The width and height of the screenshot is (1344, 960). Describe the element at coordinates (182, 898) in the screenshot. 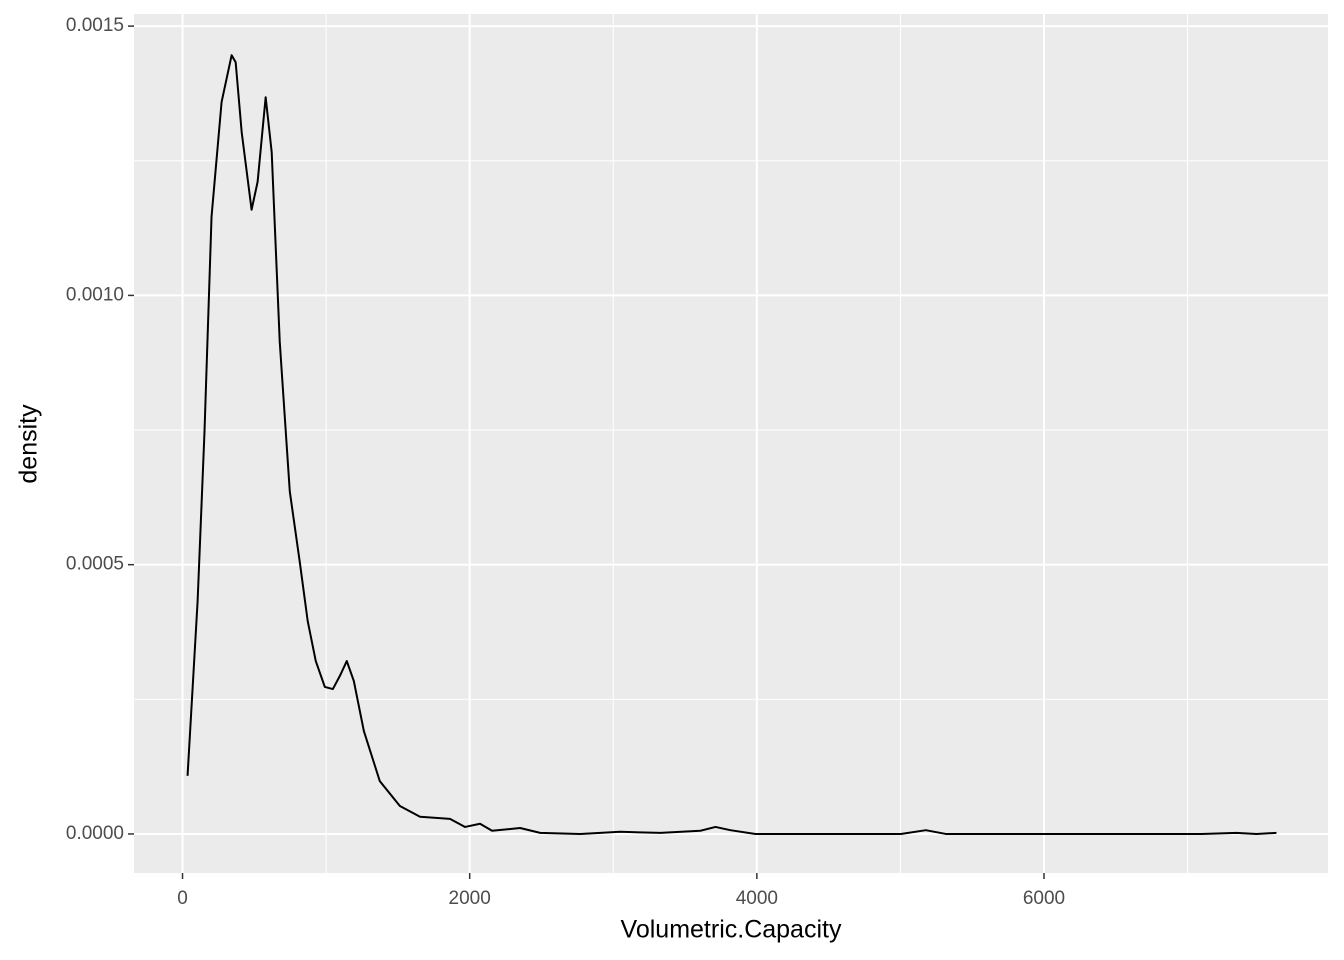

I see `x-tick-label: 0` at that location.